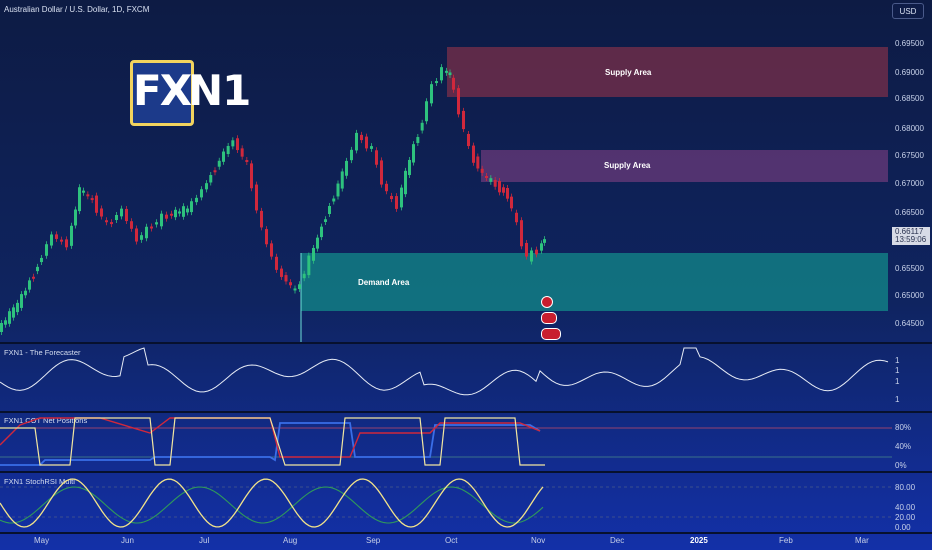 The image size is (932, 550). I want to click on cot-tick: 0%, so click(901, 465).